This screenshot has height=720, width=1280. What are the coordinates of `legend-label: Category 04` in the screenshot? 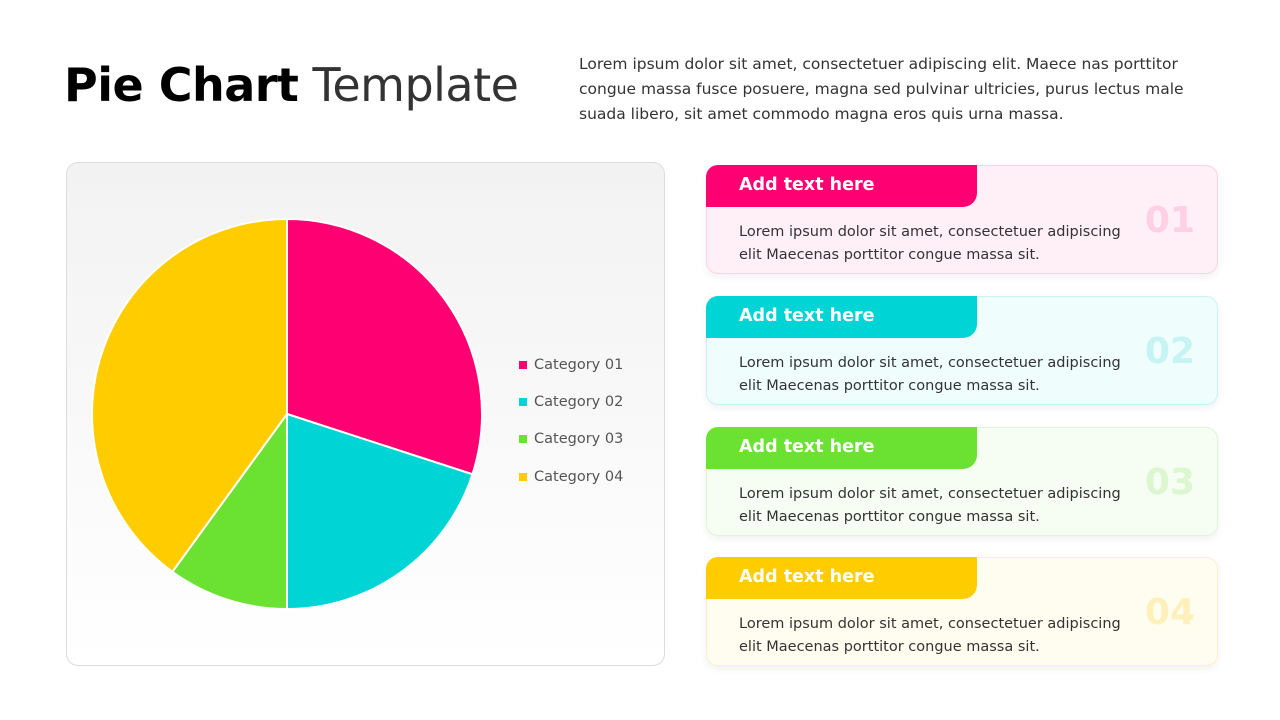 It's located at (579, 476).